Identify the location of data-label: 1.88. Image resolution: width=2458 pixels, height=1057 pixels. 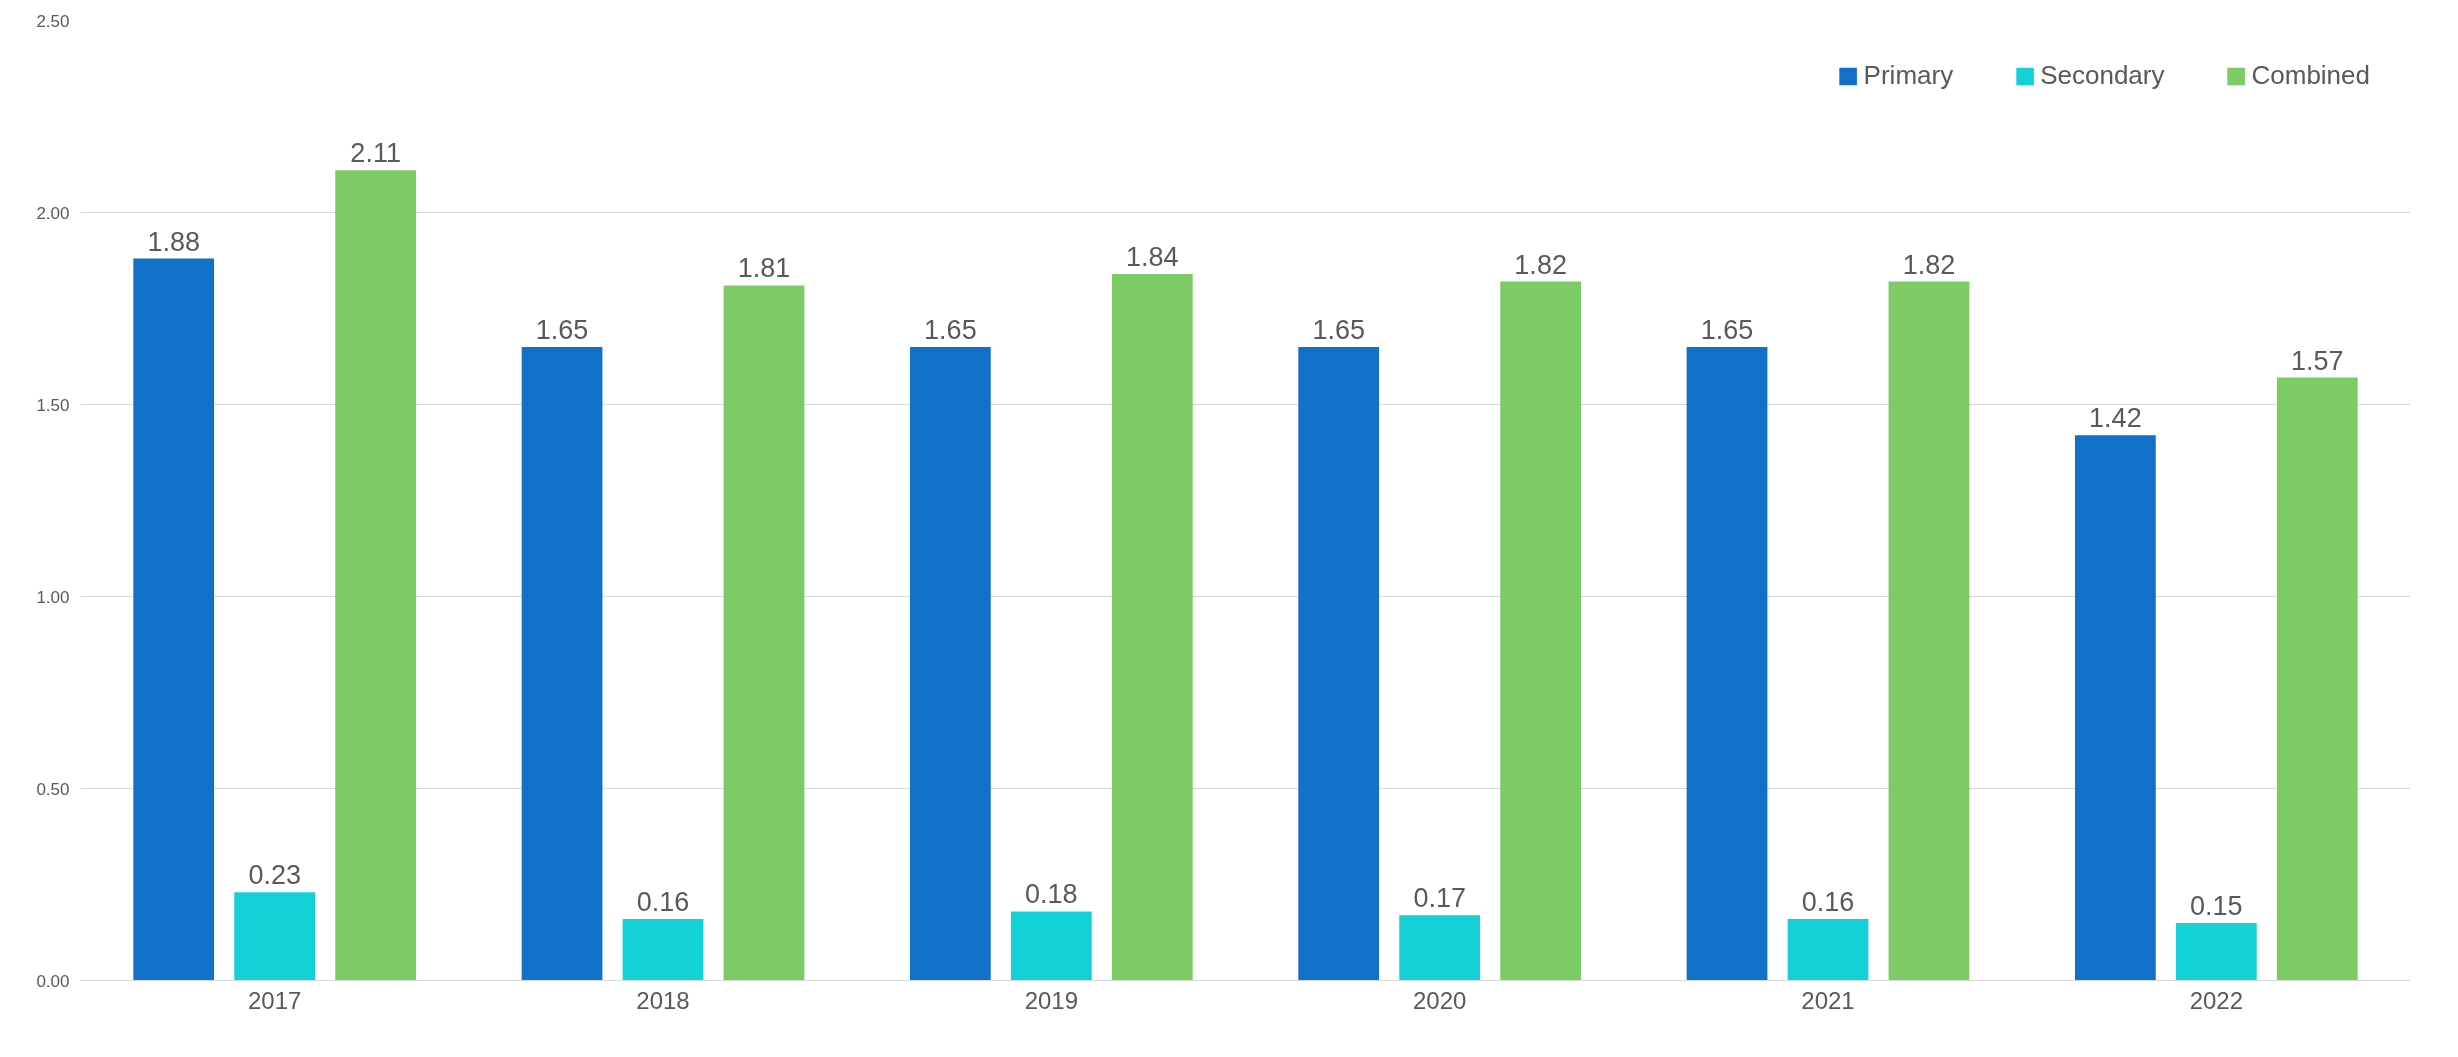
(173, 241).